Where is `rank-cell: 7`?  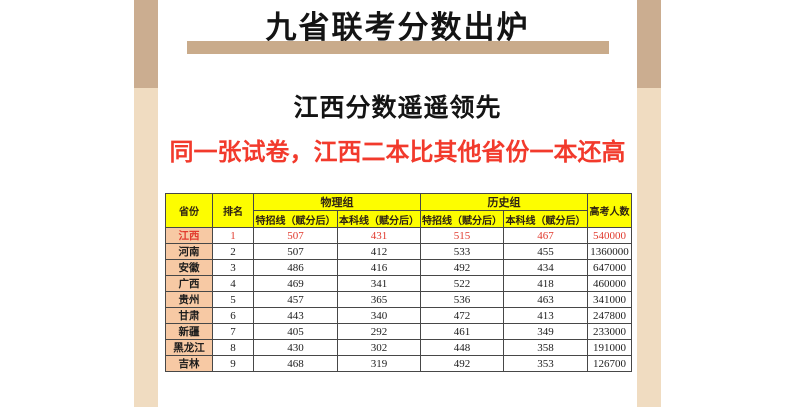
rank-cell: 7 is located at coordinates (233, 331).